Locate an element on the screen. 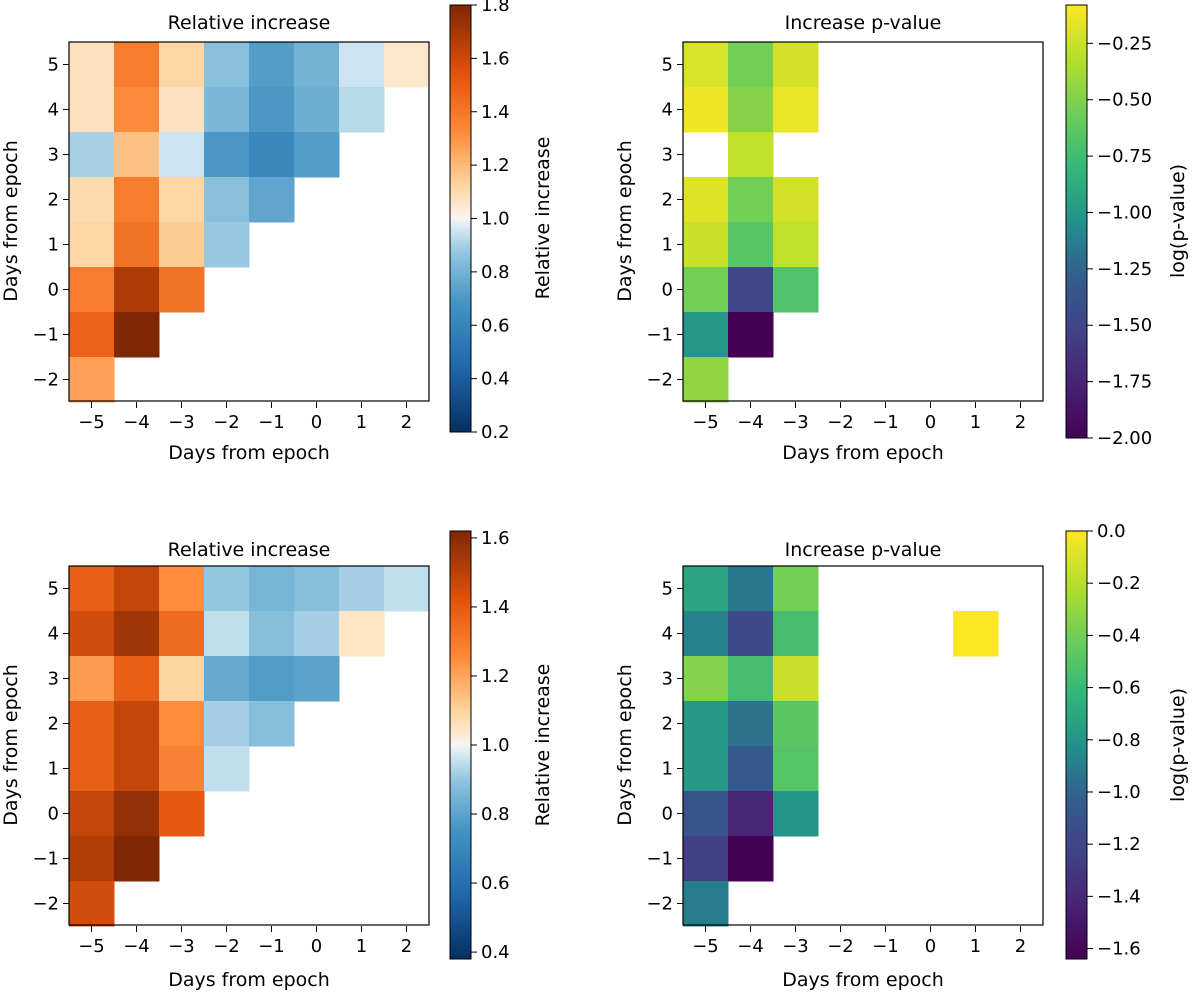  colorbar-tick-label: 0.0 is located at coordinates (1111, 531).